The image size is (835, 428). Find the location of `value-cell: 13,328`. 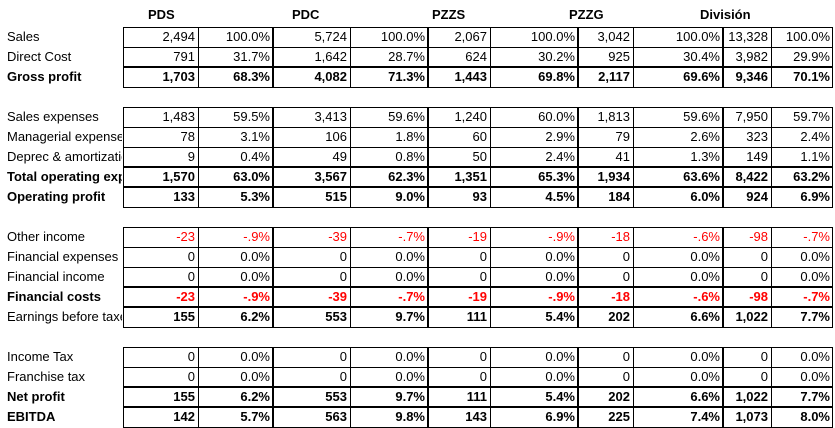

value-cell: 13,328 is located at coordinates (748, 36).